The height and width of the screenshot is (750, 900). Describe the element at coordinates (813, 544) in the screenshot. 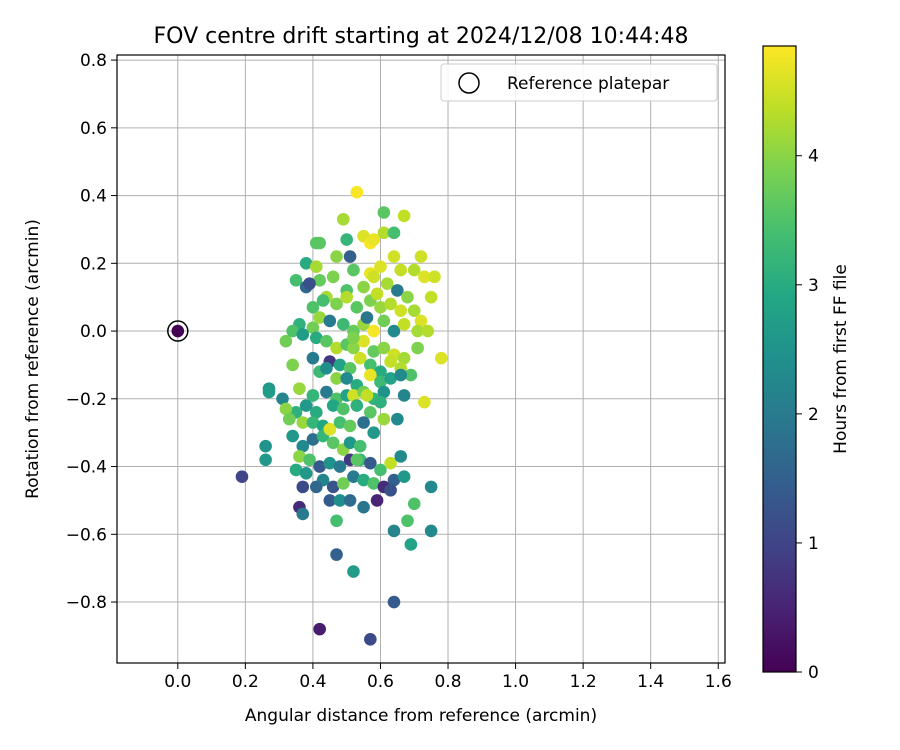

I see `colorbar-tick-label: 1` at that location.